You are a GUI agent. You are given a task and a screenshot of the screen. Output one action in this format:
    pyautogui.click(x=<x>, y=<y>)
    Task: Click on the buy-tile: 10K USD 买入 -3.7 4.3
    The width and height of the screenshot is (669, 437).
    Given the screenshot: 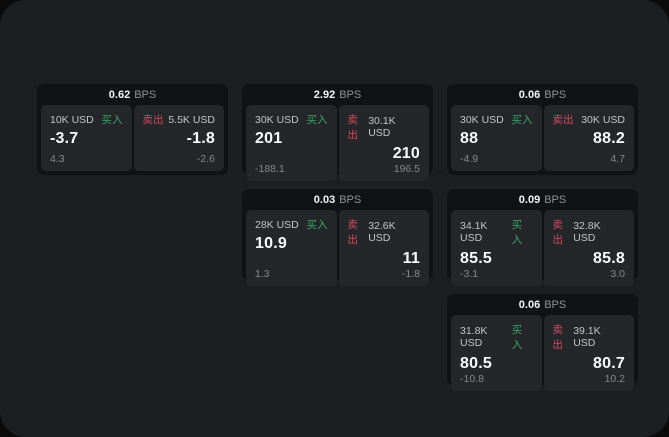 What is the action you would take?
    pyautogui.click(x=86, y=138)
    